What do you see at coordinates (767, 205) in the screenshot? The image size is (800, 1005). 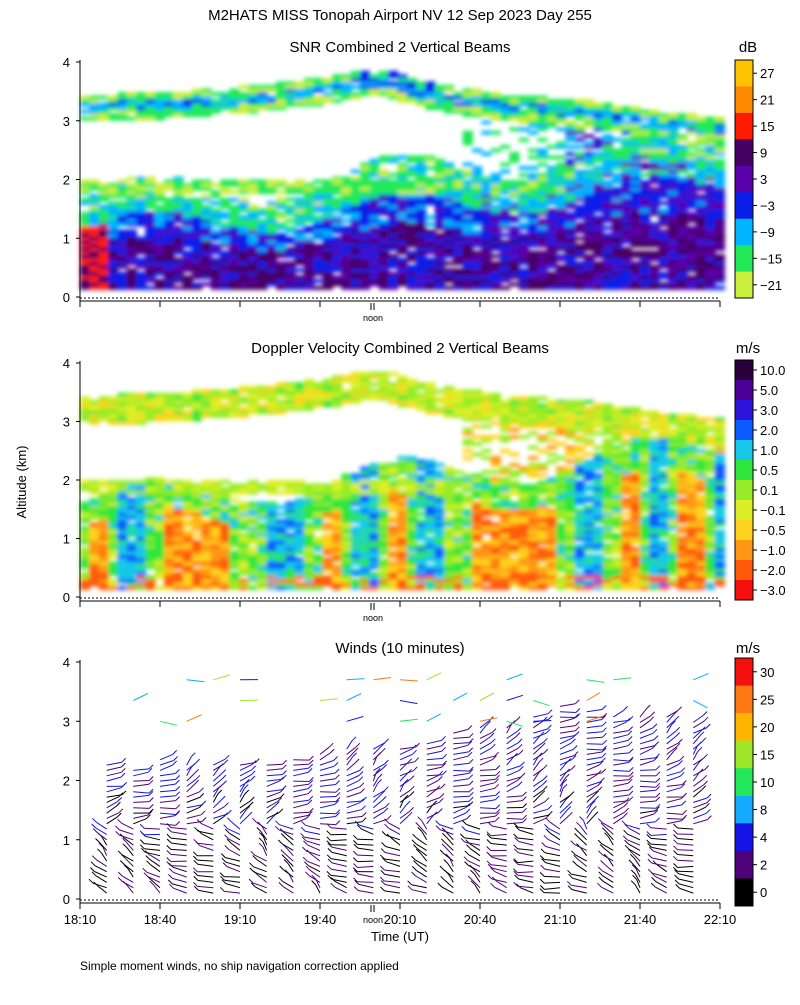 I see `colorbar-label: −3` at bounding box center [767, 205].